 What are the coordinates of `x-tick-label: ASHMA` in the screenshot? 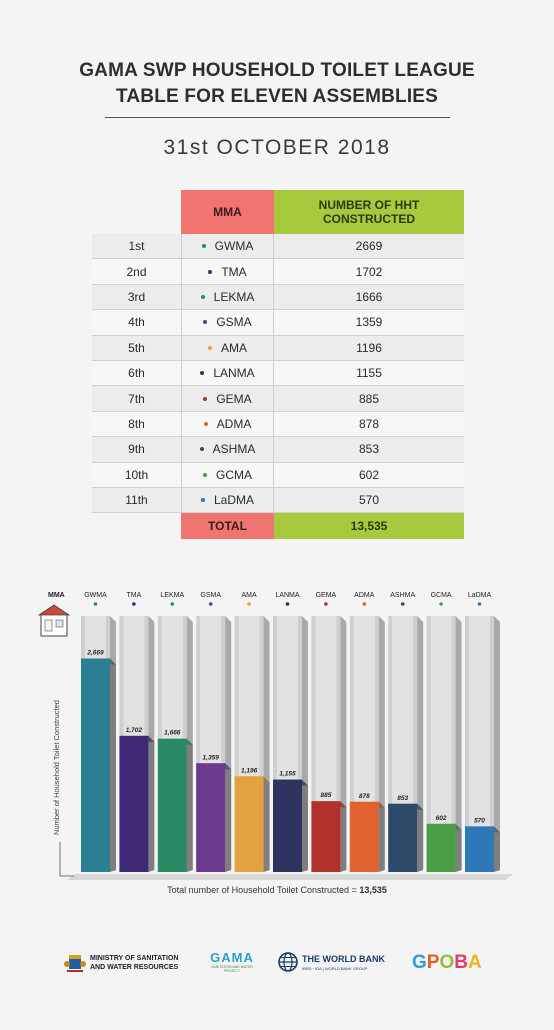 It's located at (402, 595).